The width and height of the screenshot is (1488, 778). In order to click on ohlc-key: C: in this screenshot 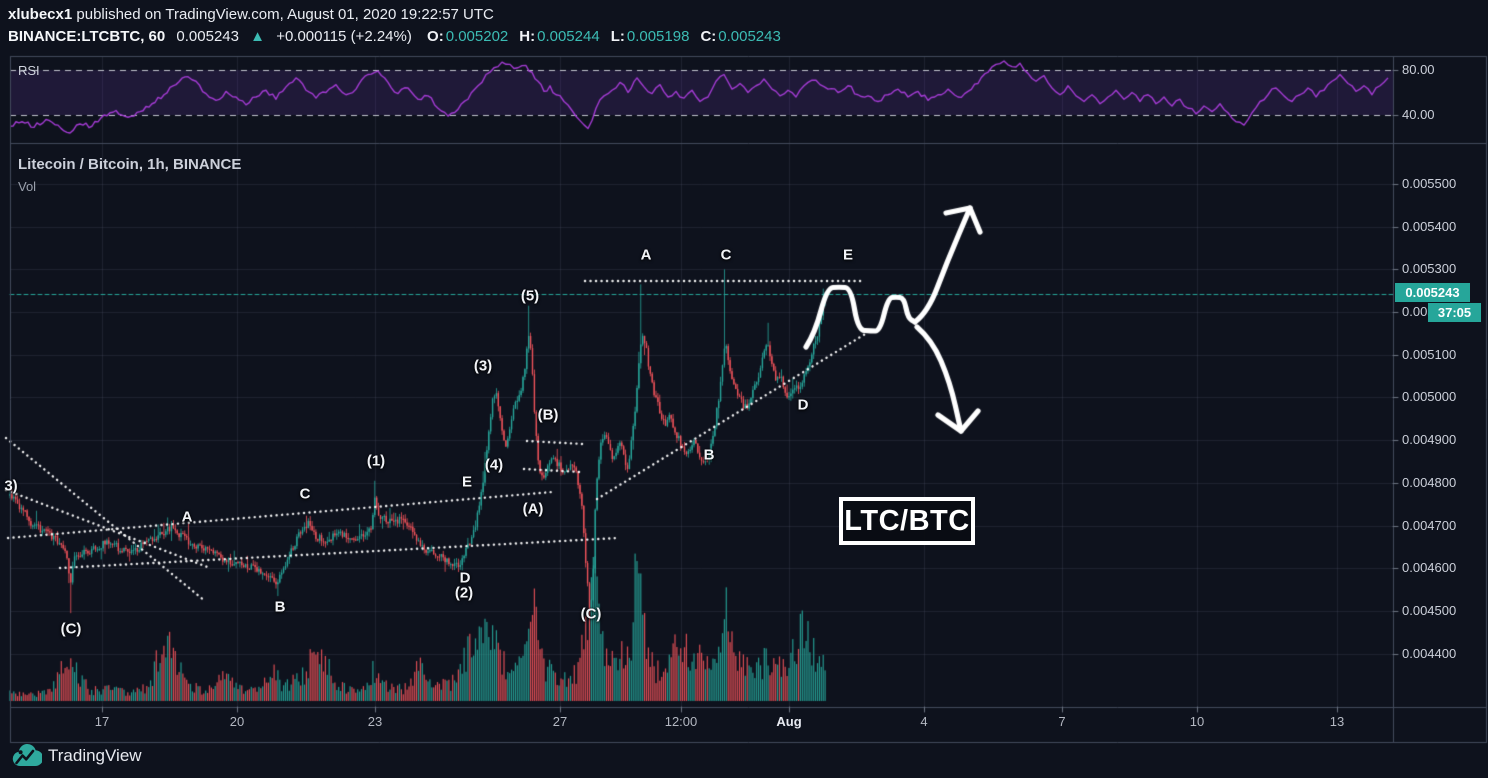, I will do `click(708, 36)`.